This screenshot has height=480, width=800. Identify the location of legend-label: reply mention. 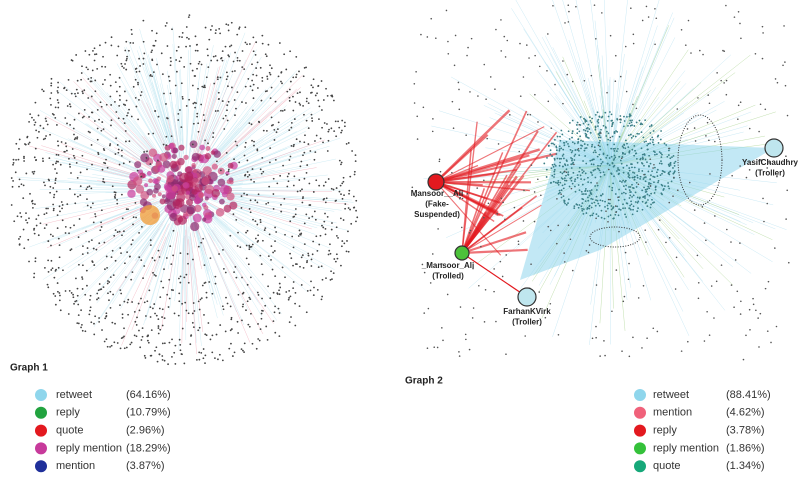
(686, 448).